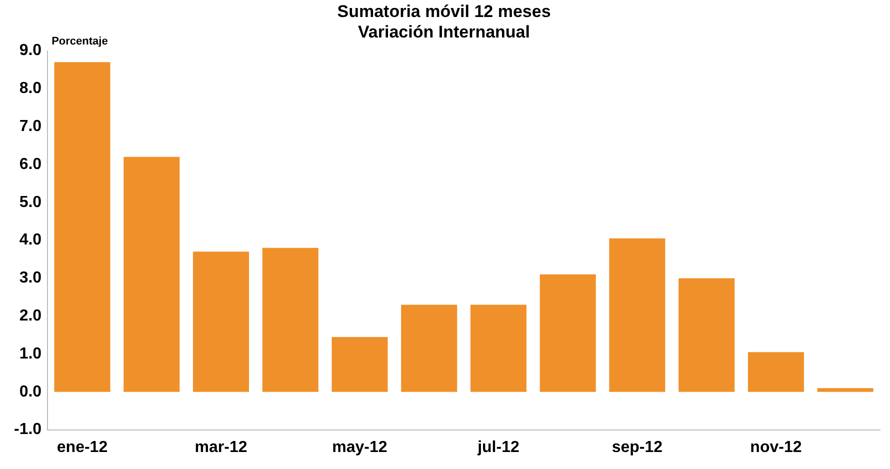  I want to click on y-tick-label: 9.0, so click(30, 51).